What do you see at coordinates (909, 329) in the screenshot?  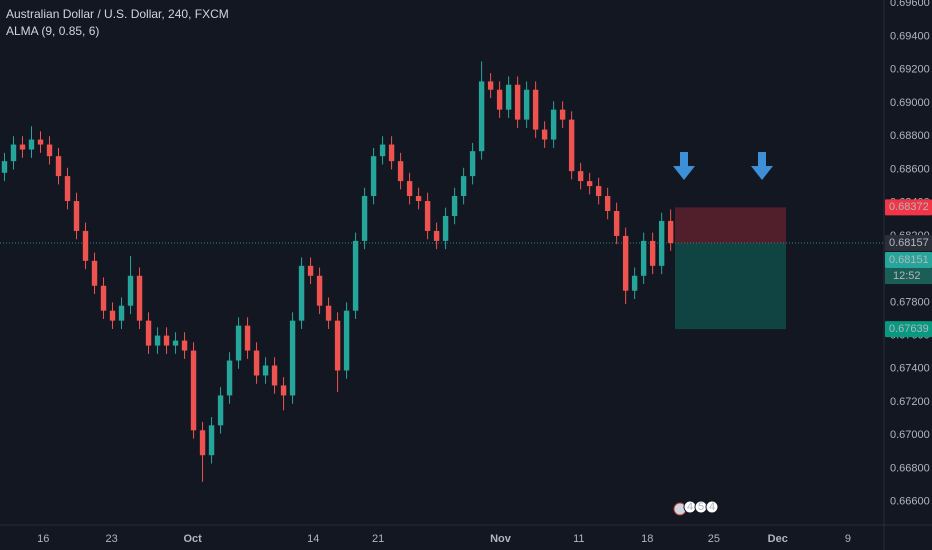 I see `target-price: 0.67639` at bounding box center [909, 329].